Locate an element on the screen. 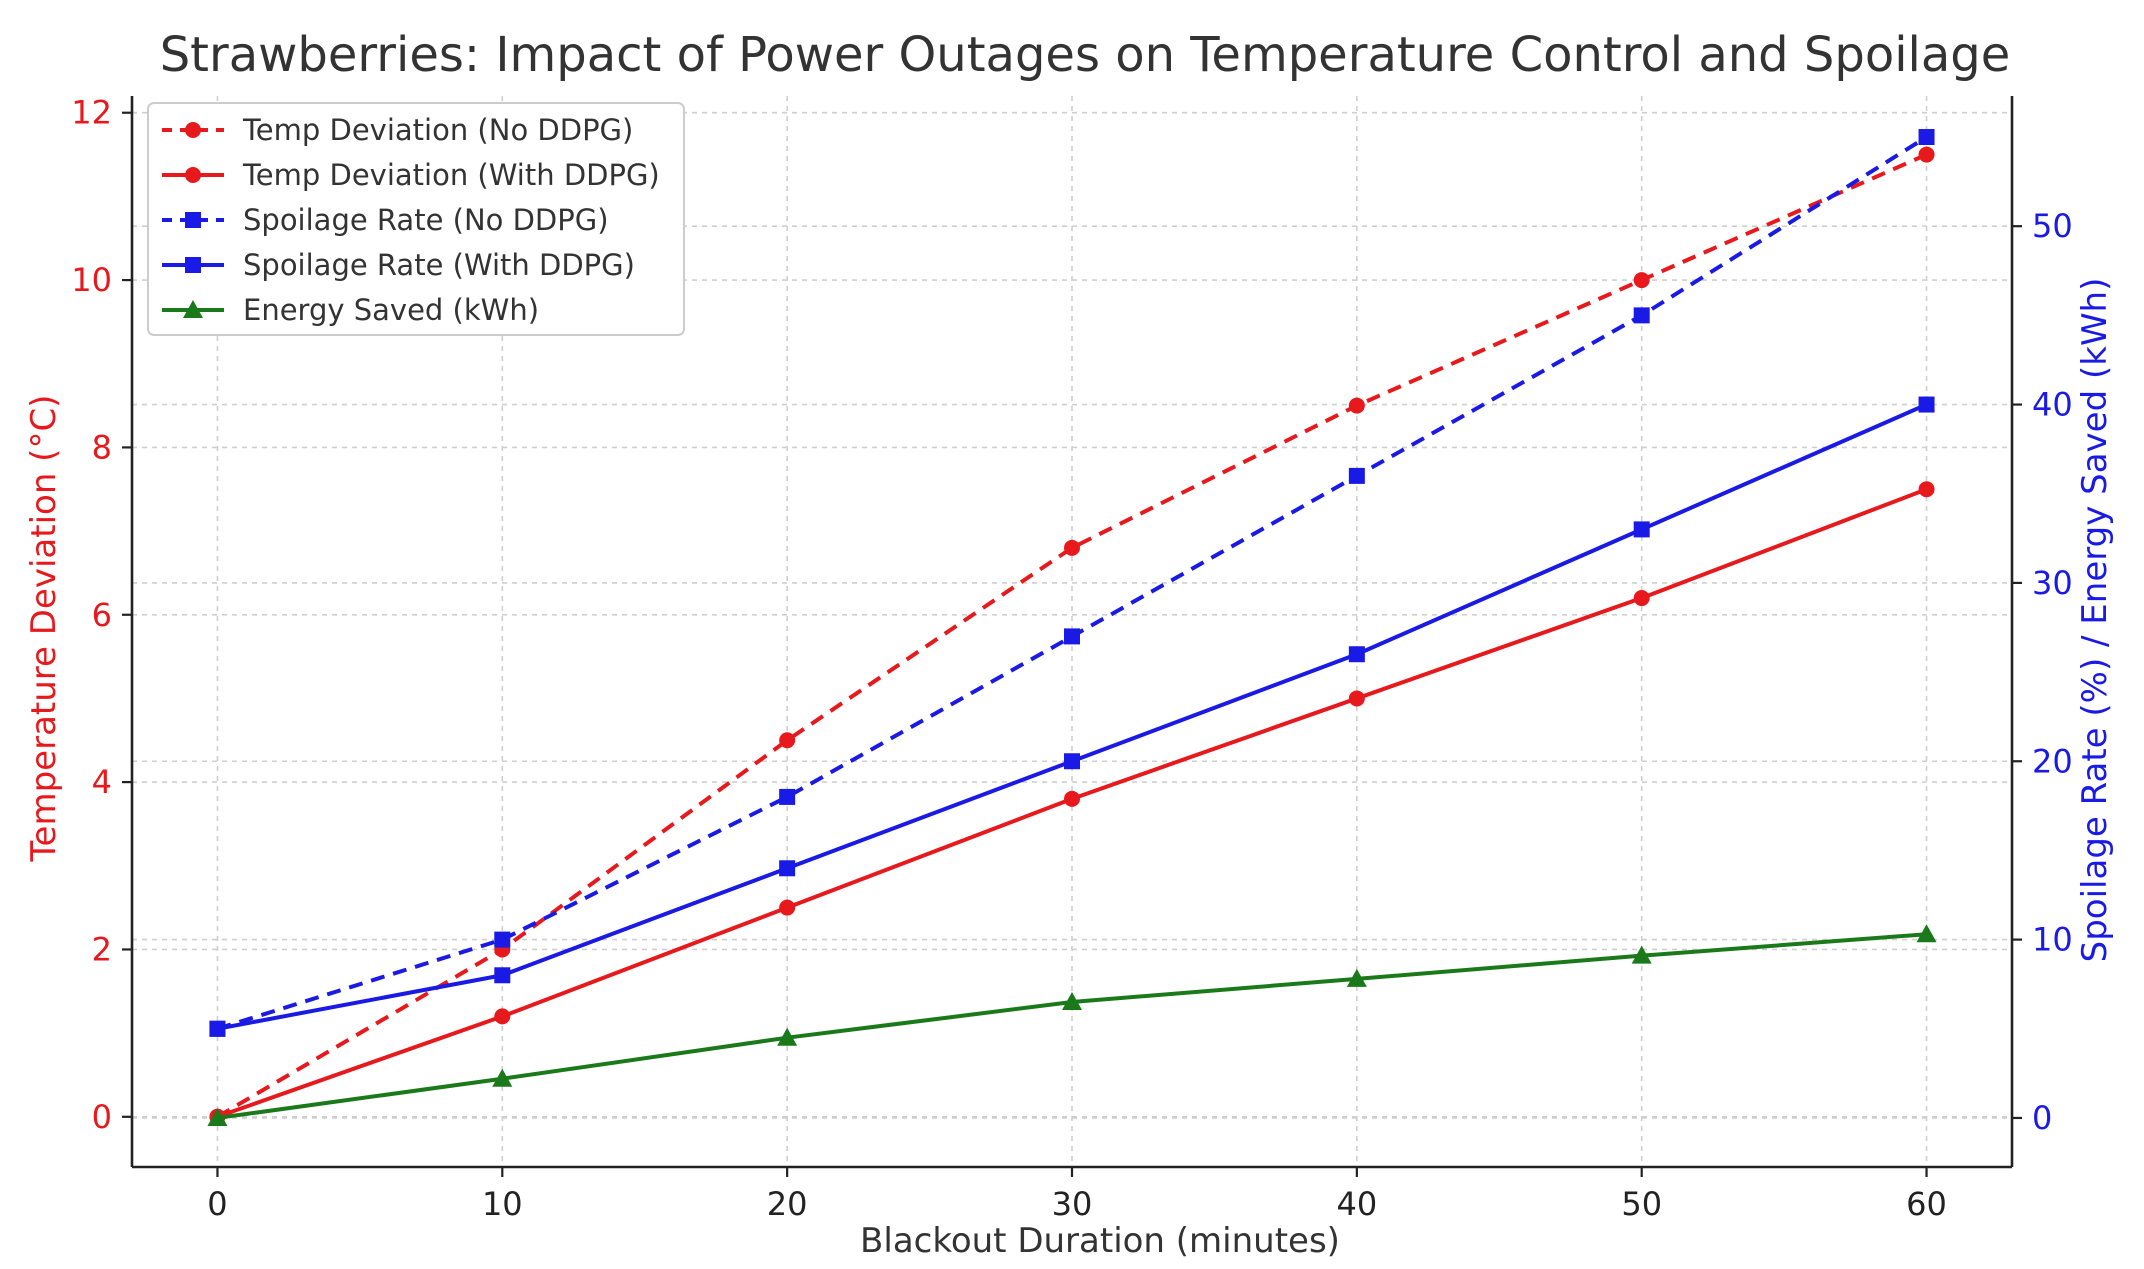  y-left-tick-label: 0 is located at coordinates (102, 1117).